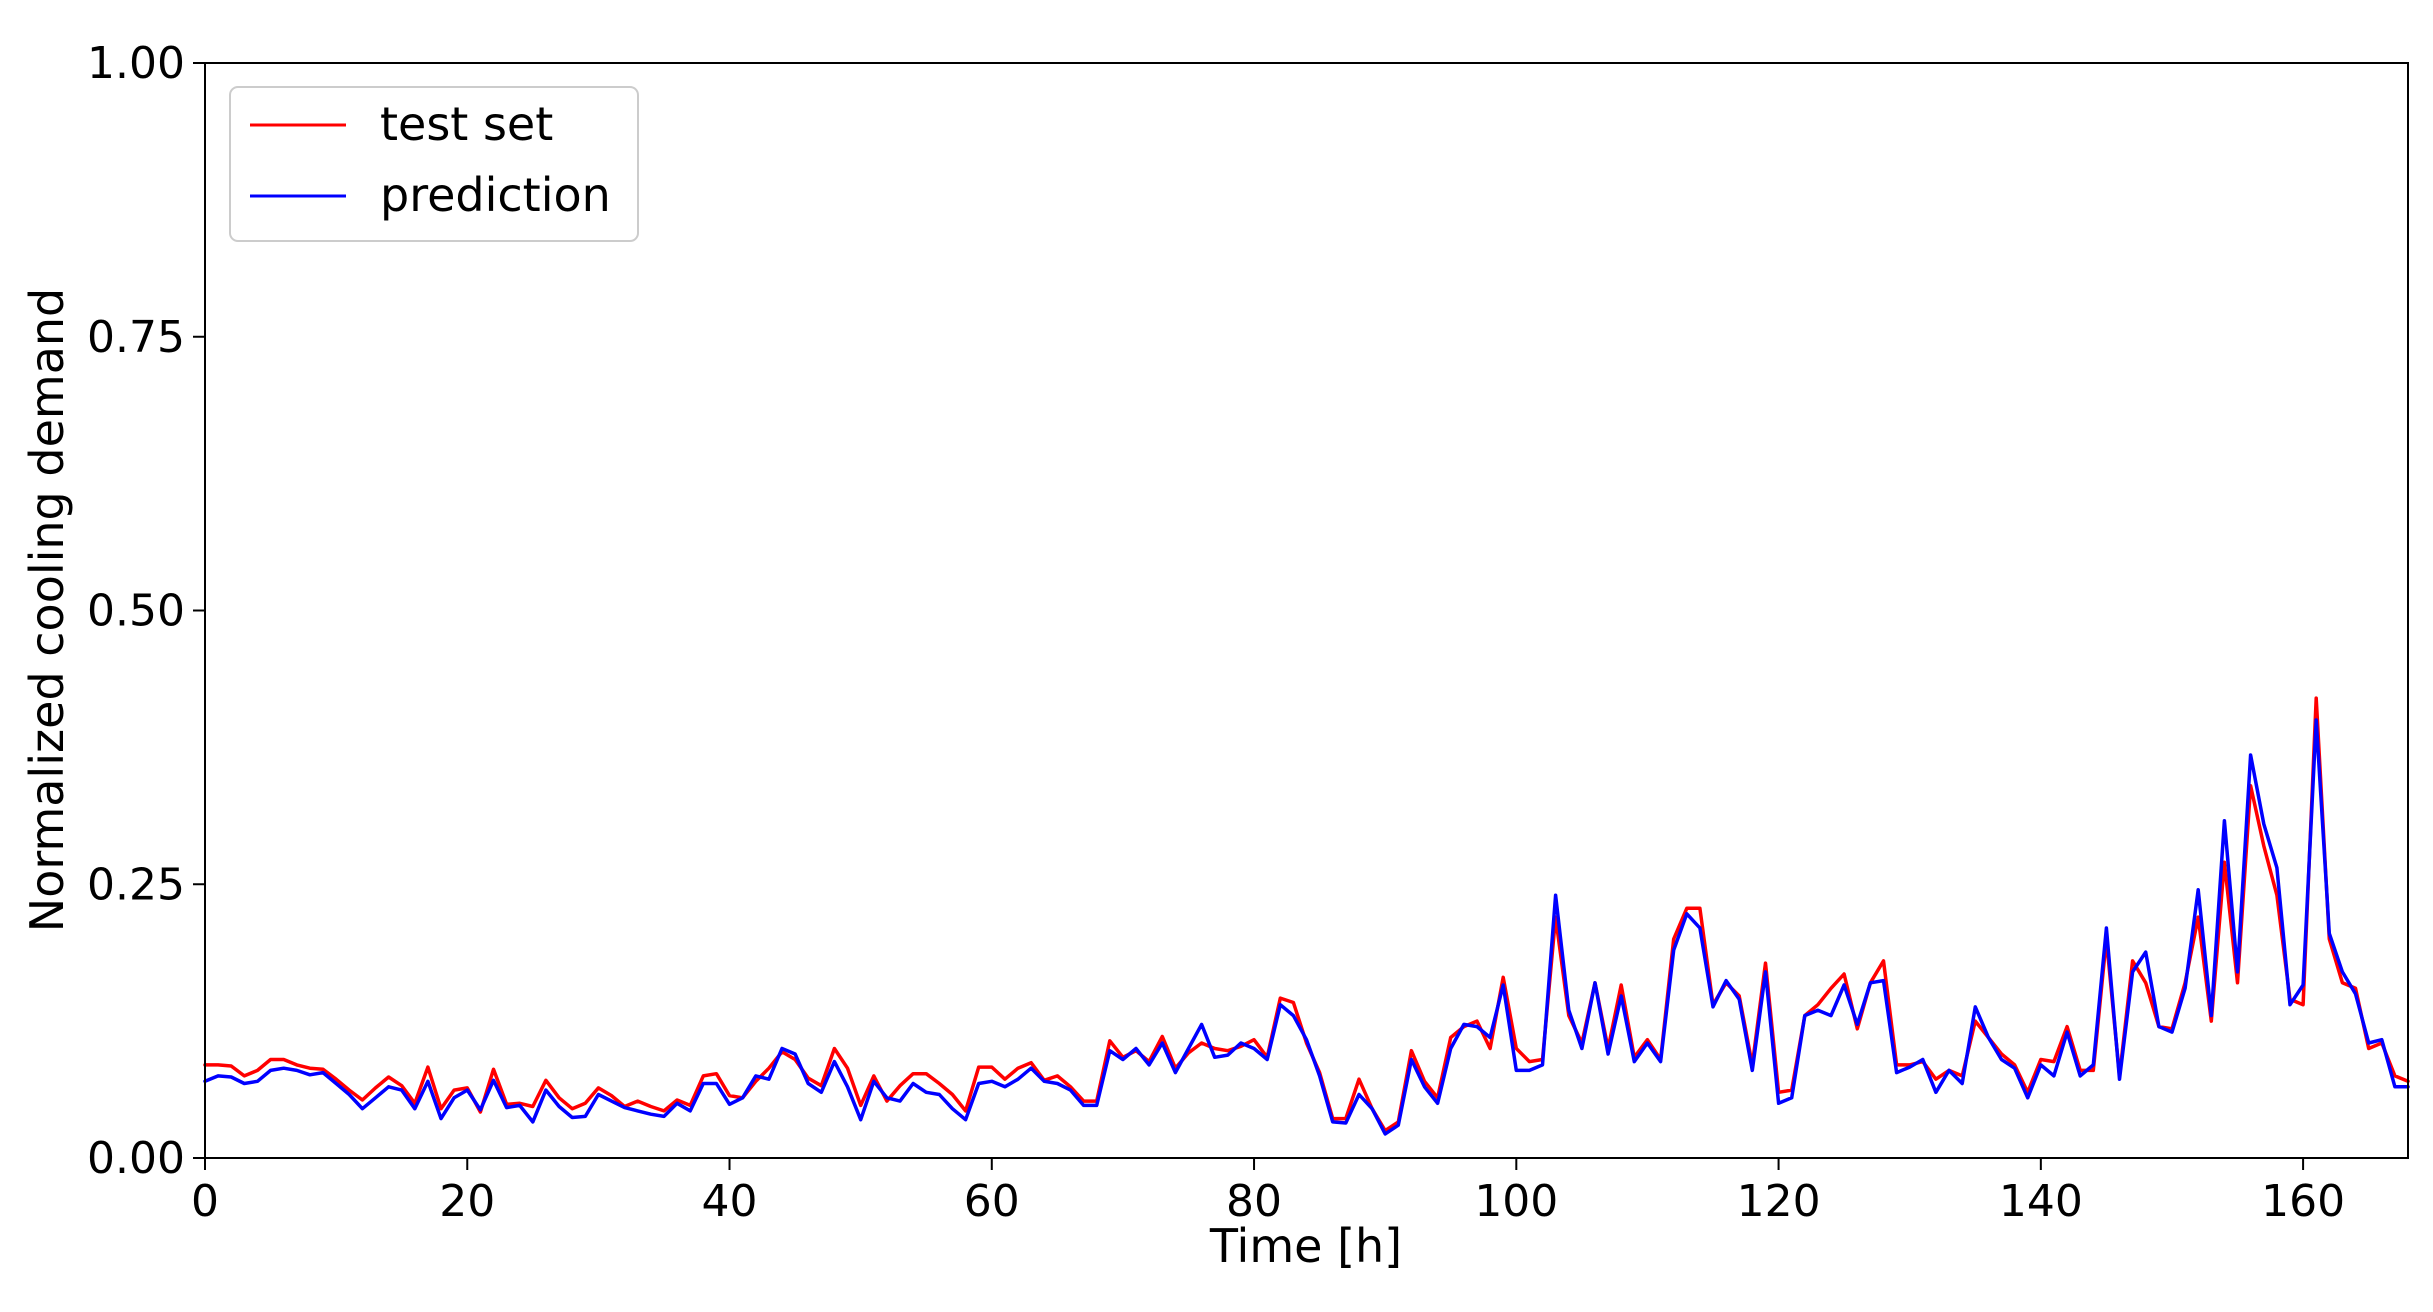 The image size is (2433, 1312). I want to click on x-tick-label: 80, so click(1254, 1201).